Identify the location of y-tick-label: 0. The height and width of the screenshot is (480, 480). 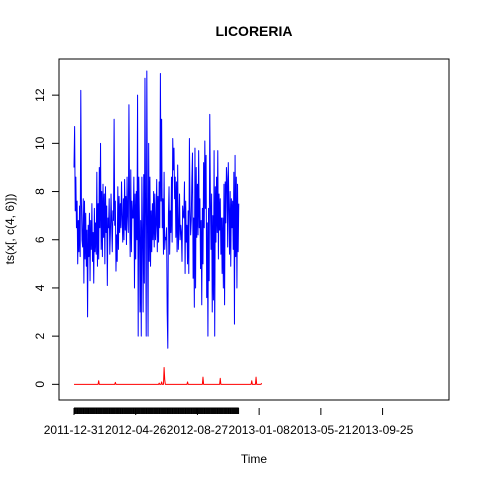
(40, 384).